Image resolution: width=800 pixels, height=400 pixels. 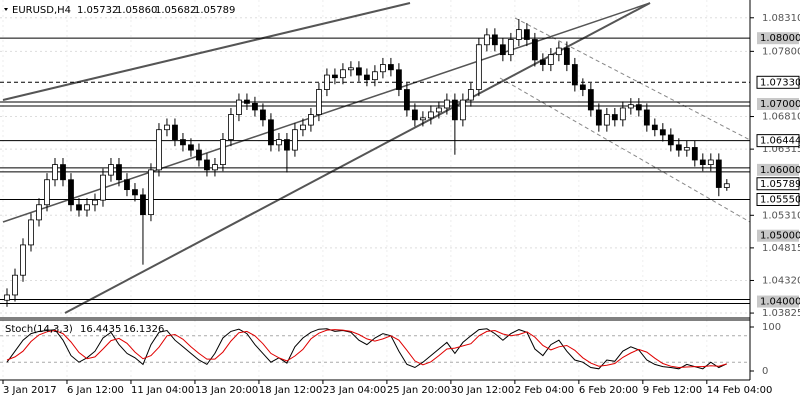 I want to click on level-label: 1.05550, so click(x=780, y=199).